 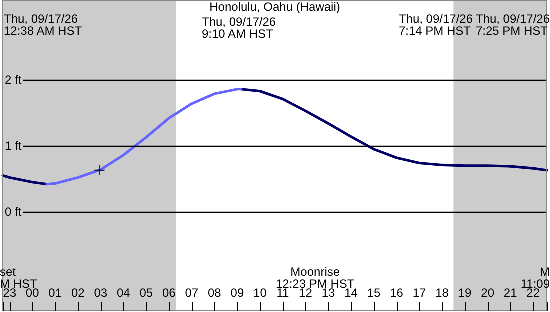 What do you see at coordinates (13, 146) in the screenshot?
I see `y-tick-label: 1 ft` at bounding box center [13, 146].